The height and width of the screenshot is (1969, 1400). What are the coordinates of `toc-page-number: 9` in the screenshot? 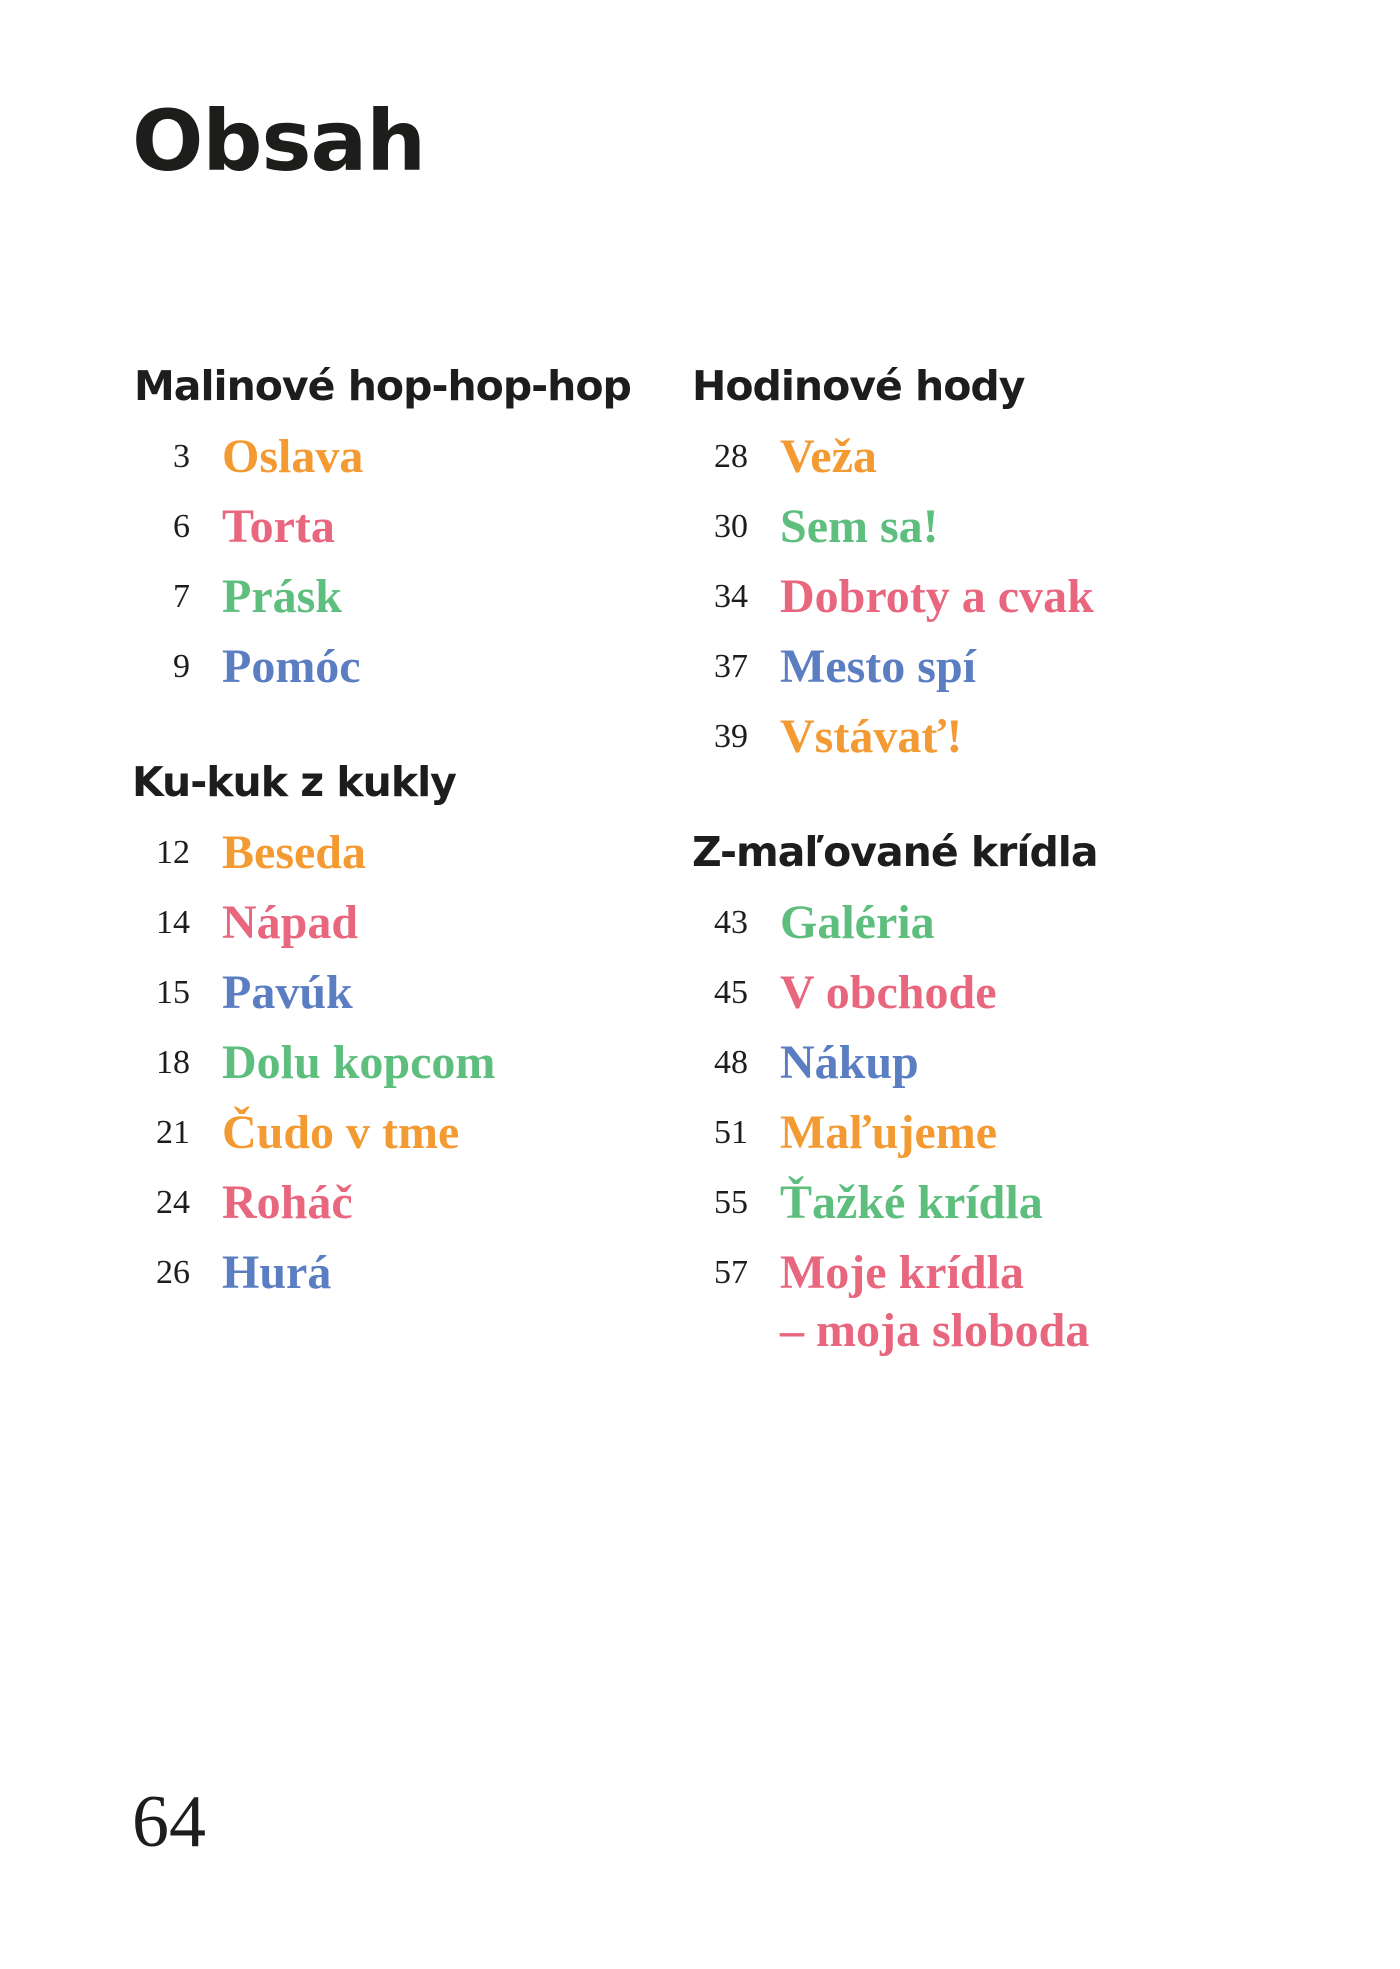 It's located at (181, 666).